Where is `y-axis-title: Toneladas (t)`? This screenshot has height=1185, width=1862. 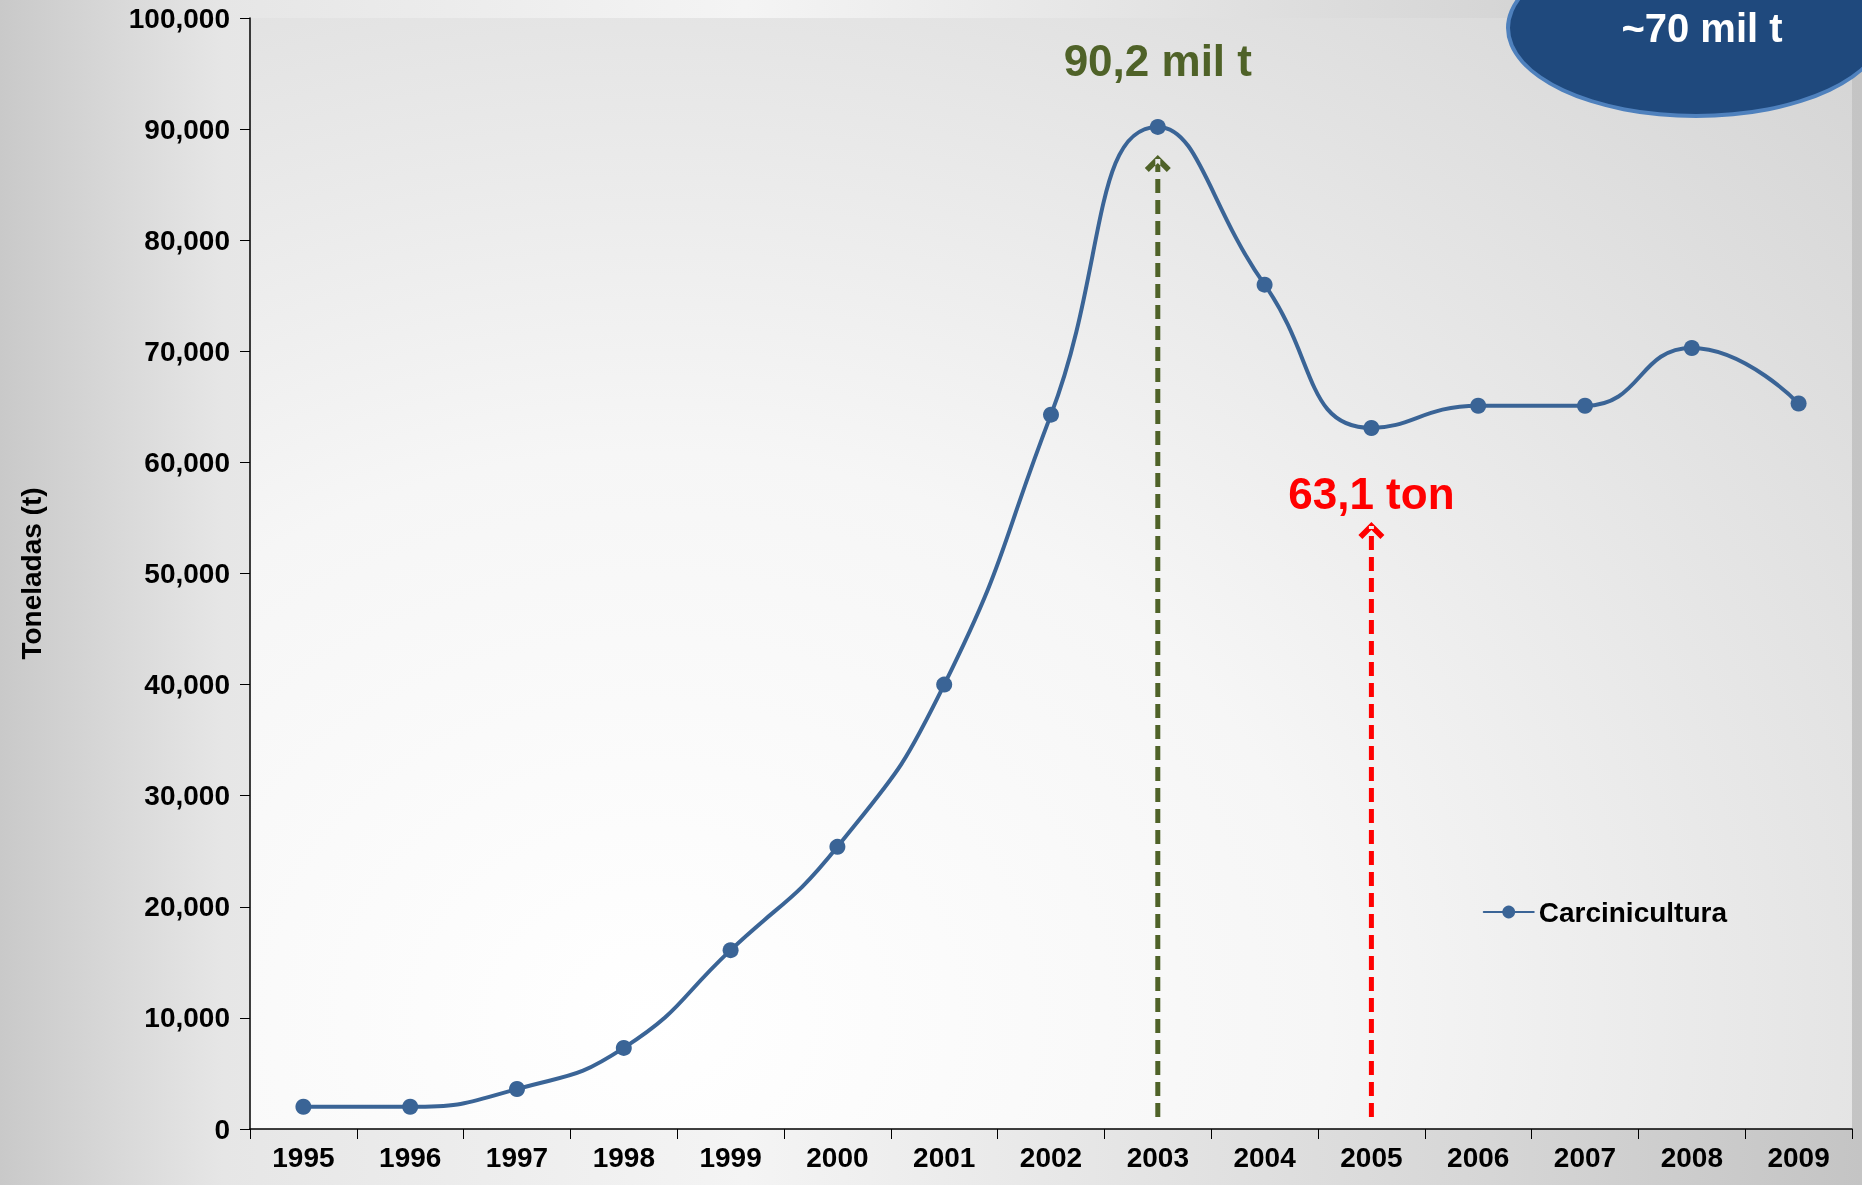
y-axis-title: Toneladas (t) is located at coordinates (31, 573).